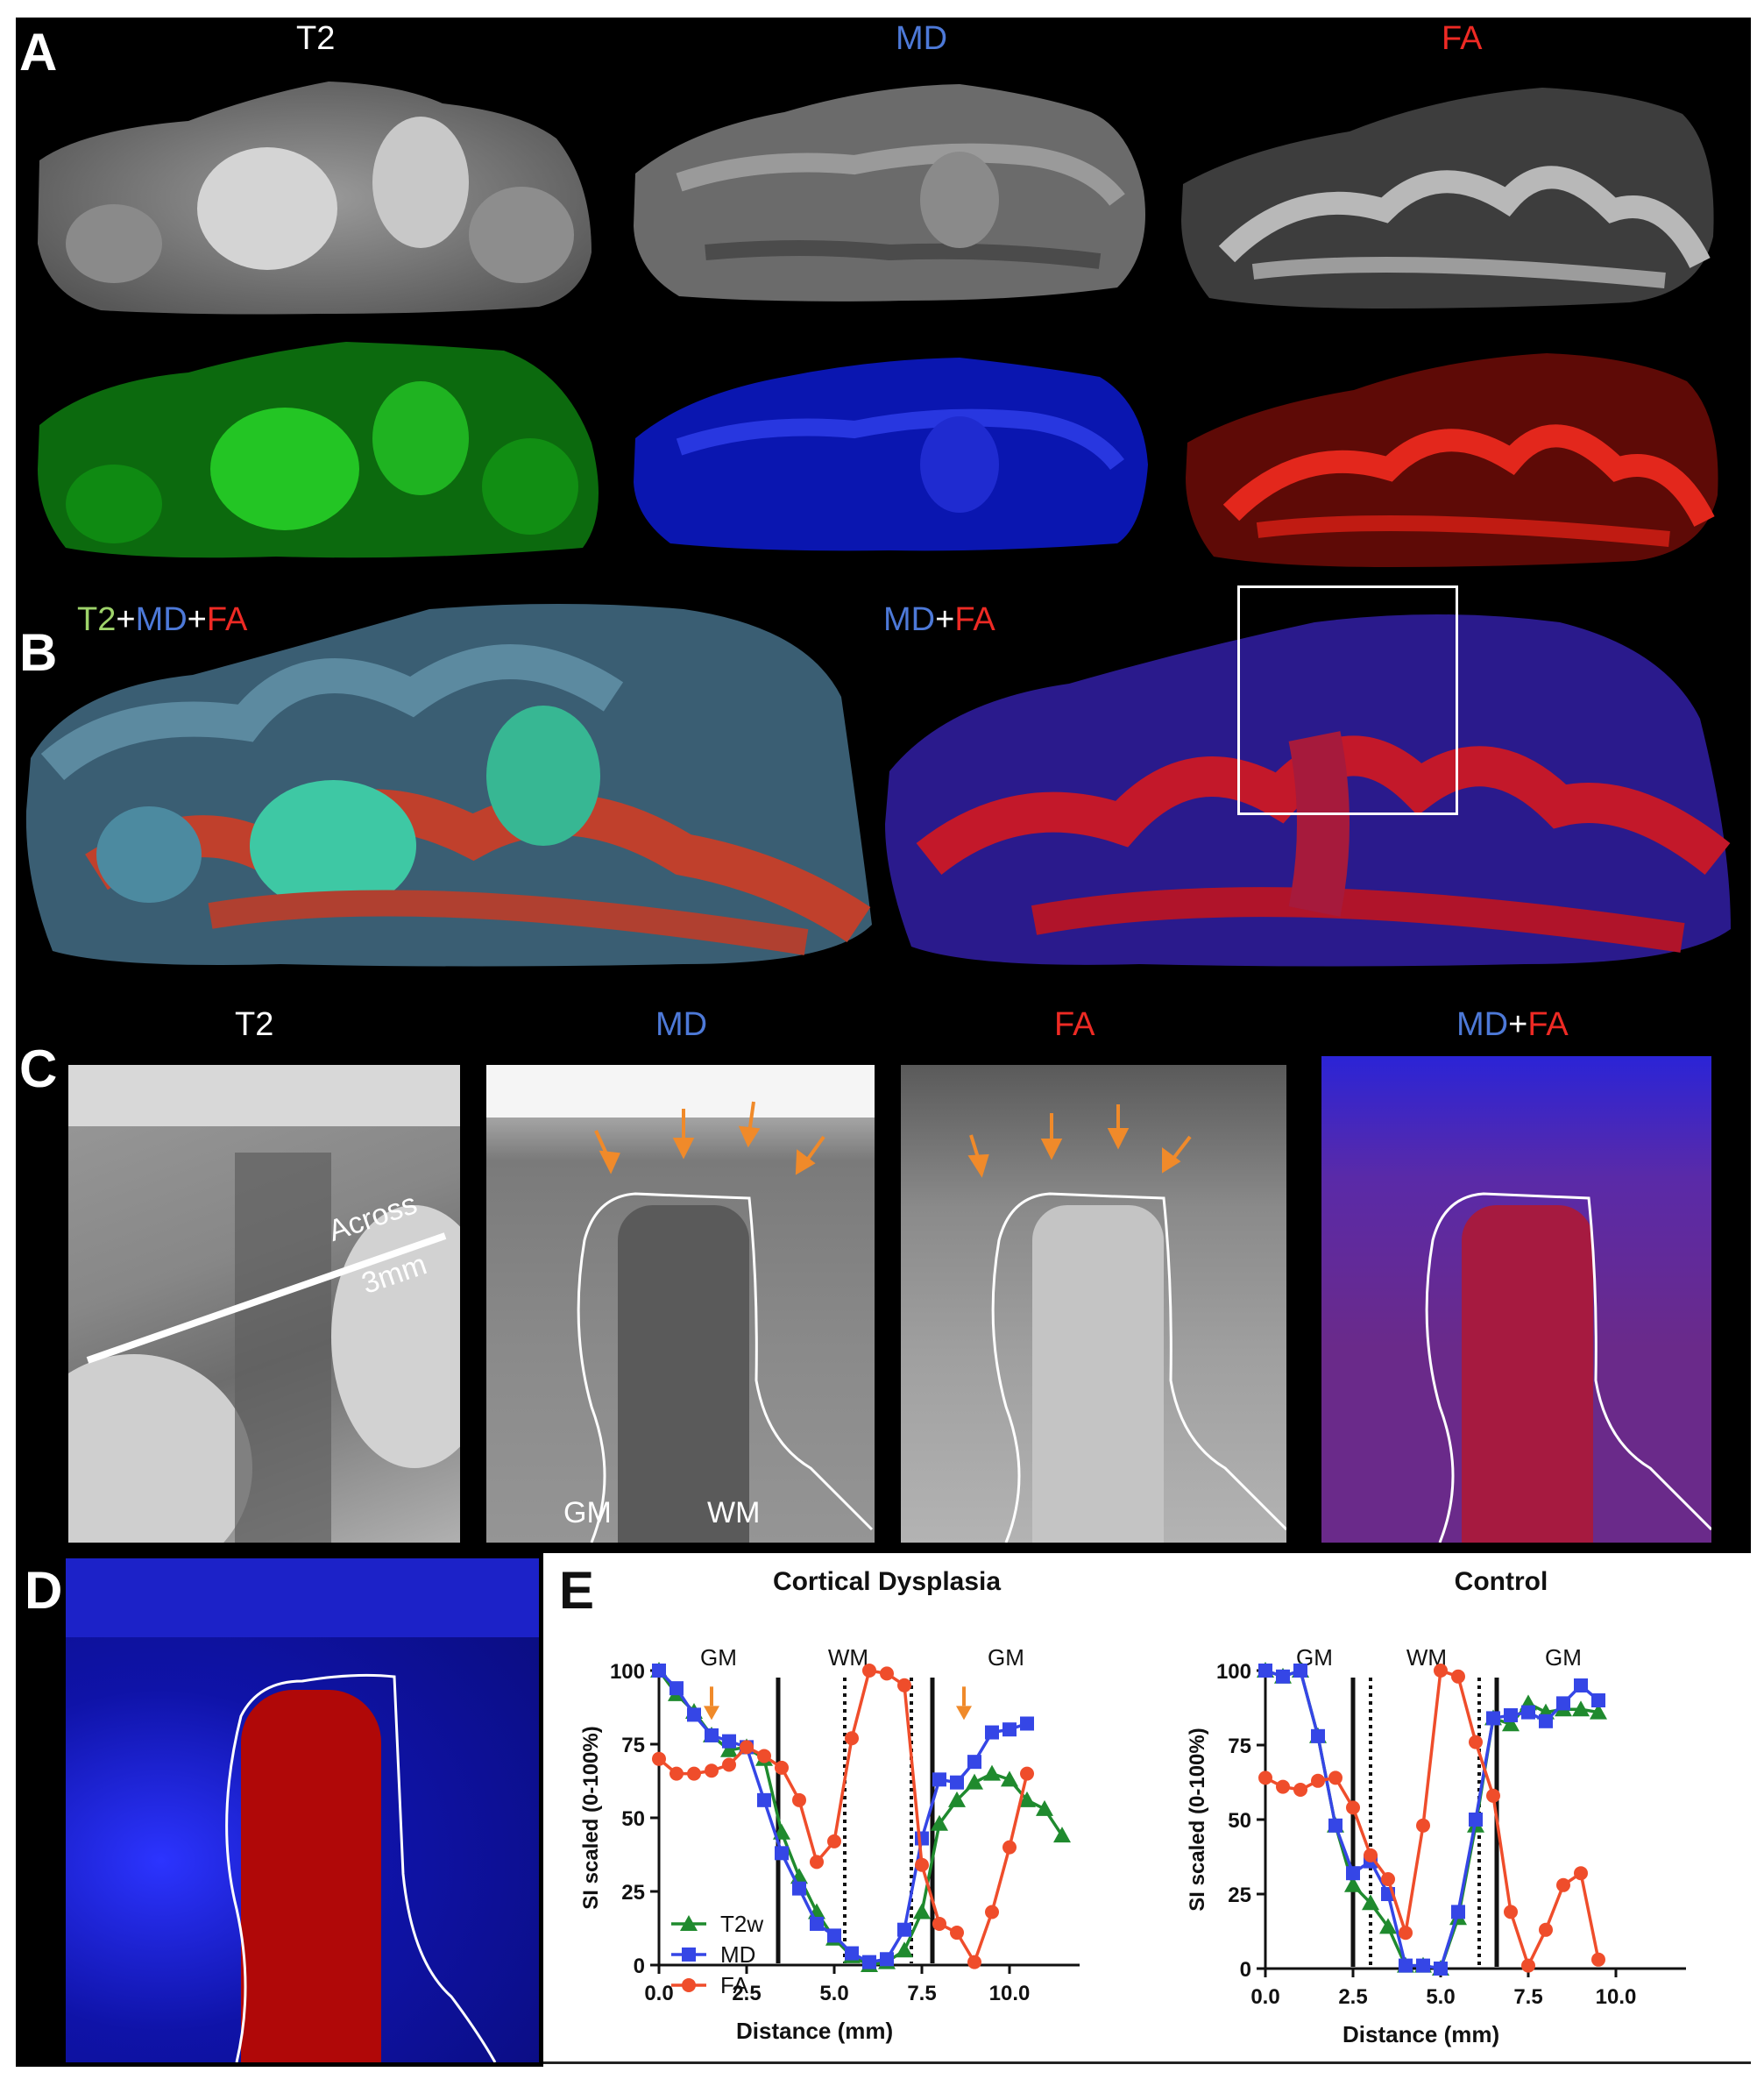  Describe the element at coordinates (964, 1713) in the screenshot. I see `chart-cd-orange-arrow-head` at that location.